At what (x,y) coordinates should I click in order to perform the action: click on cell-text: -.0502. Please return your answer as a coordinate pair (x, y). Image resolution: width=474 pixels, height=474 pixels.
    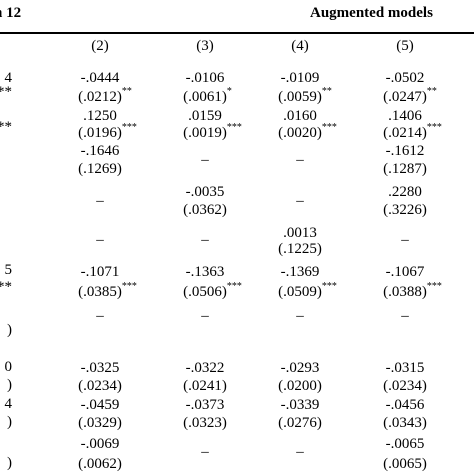
    Looking at the image, I should click on (405, 78).